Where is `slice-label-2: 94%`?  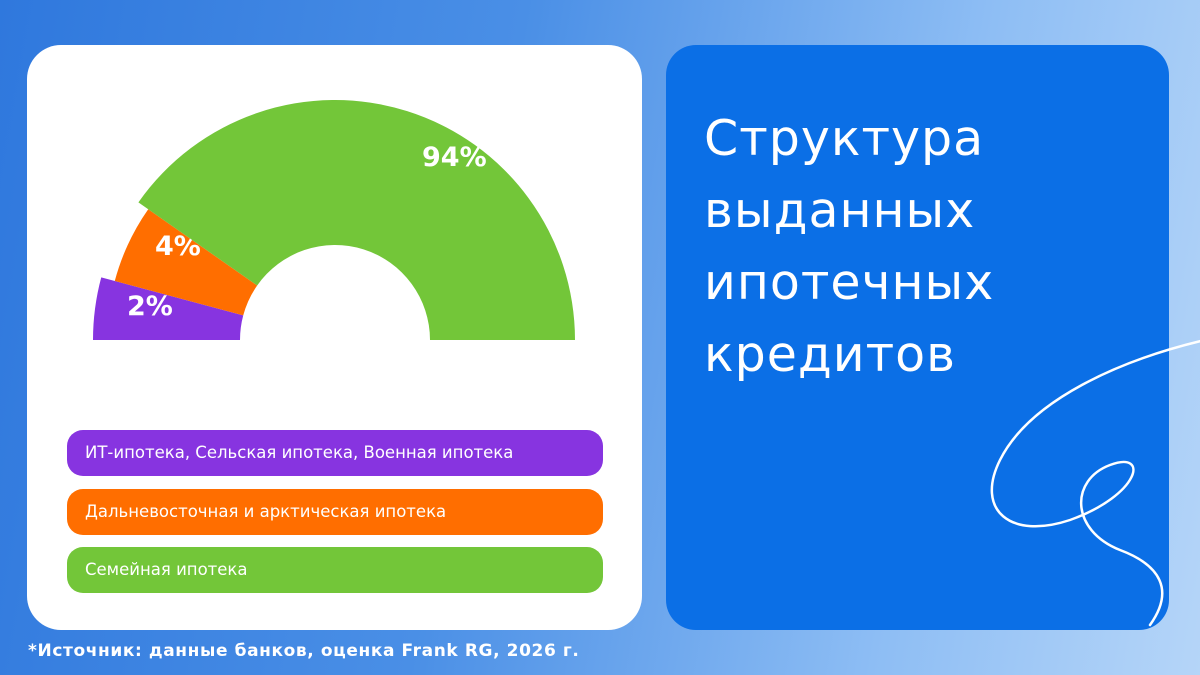 slice-label-2: 94% is located at coordinates (454, 157).